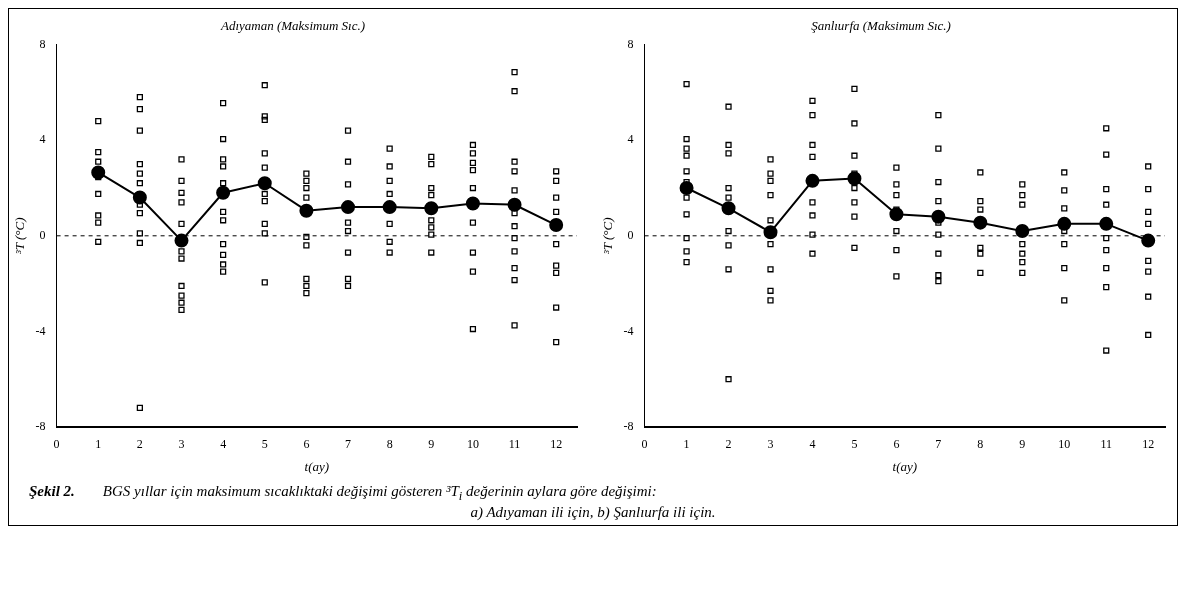 The image size is (1194, 615). Describe the element at coordinates (52, 491) in the screenshot. I see `text: Şekil 2.` at that location.